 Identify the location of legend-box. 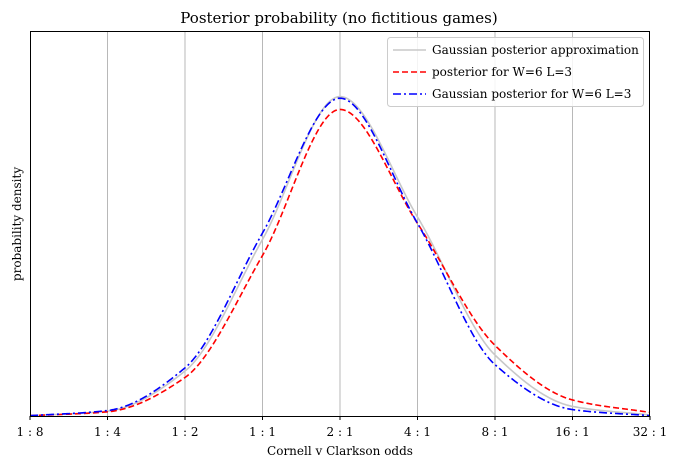
(515, 72).